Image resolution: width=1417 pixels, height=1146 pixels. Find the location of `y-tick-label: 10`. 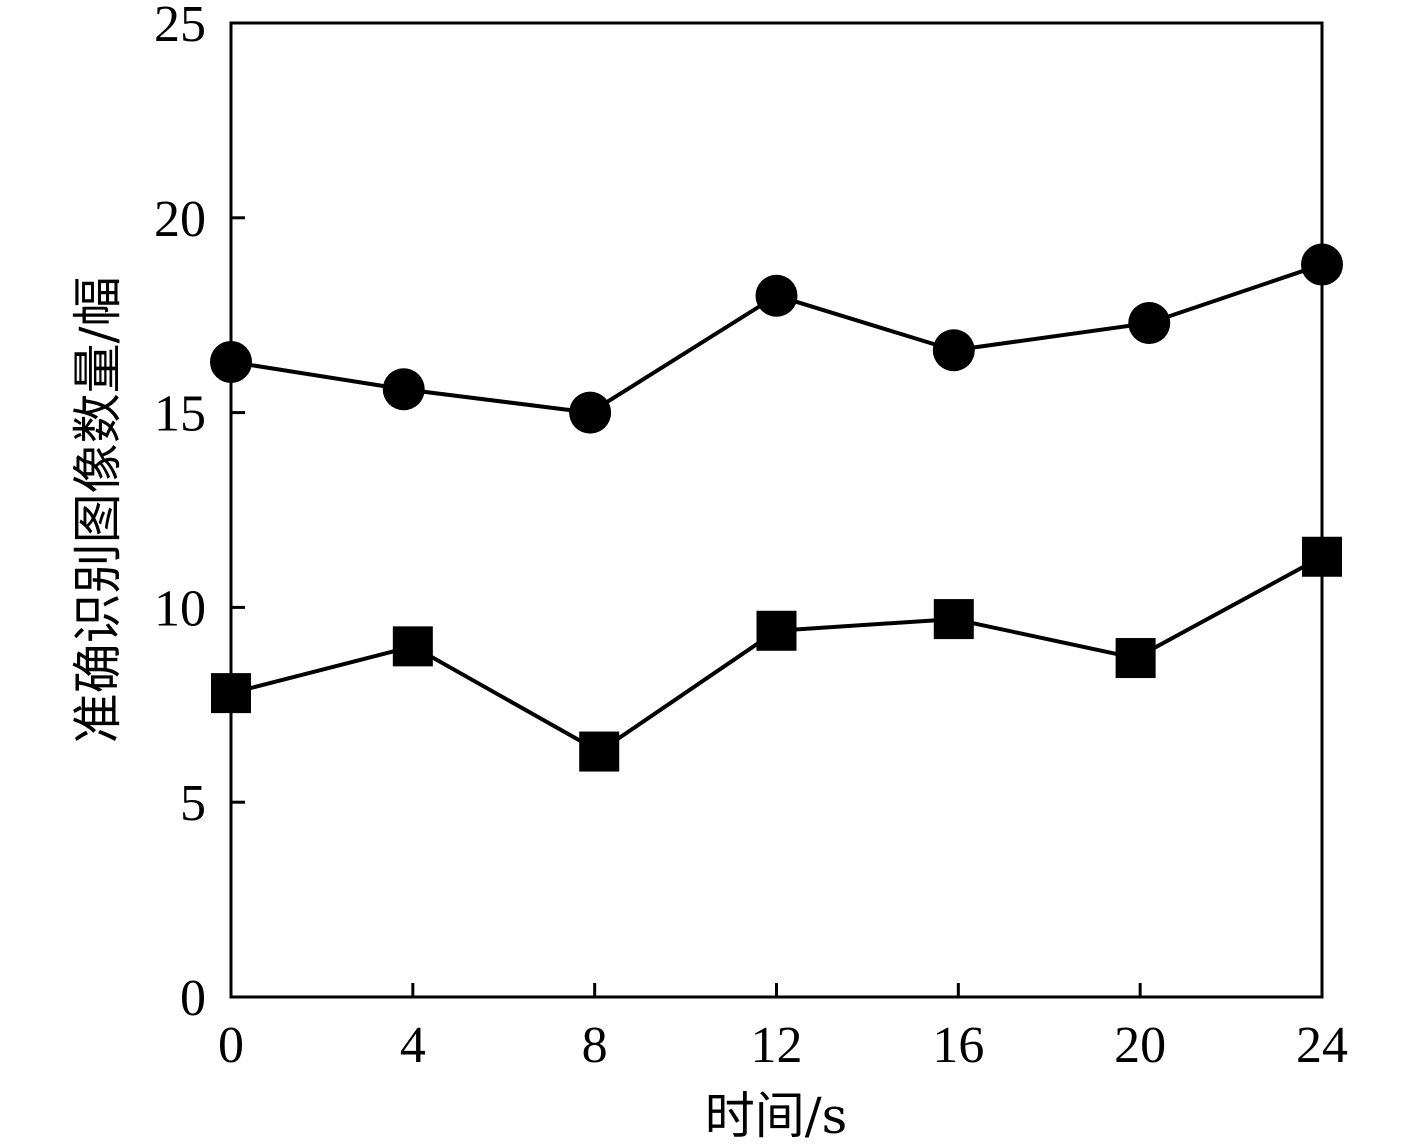

y-tick-label: 10 is located at coordinates (180, 608).